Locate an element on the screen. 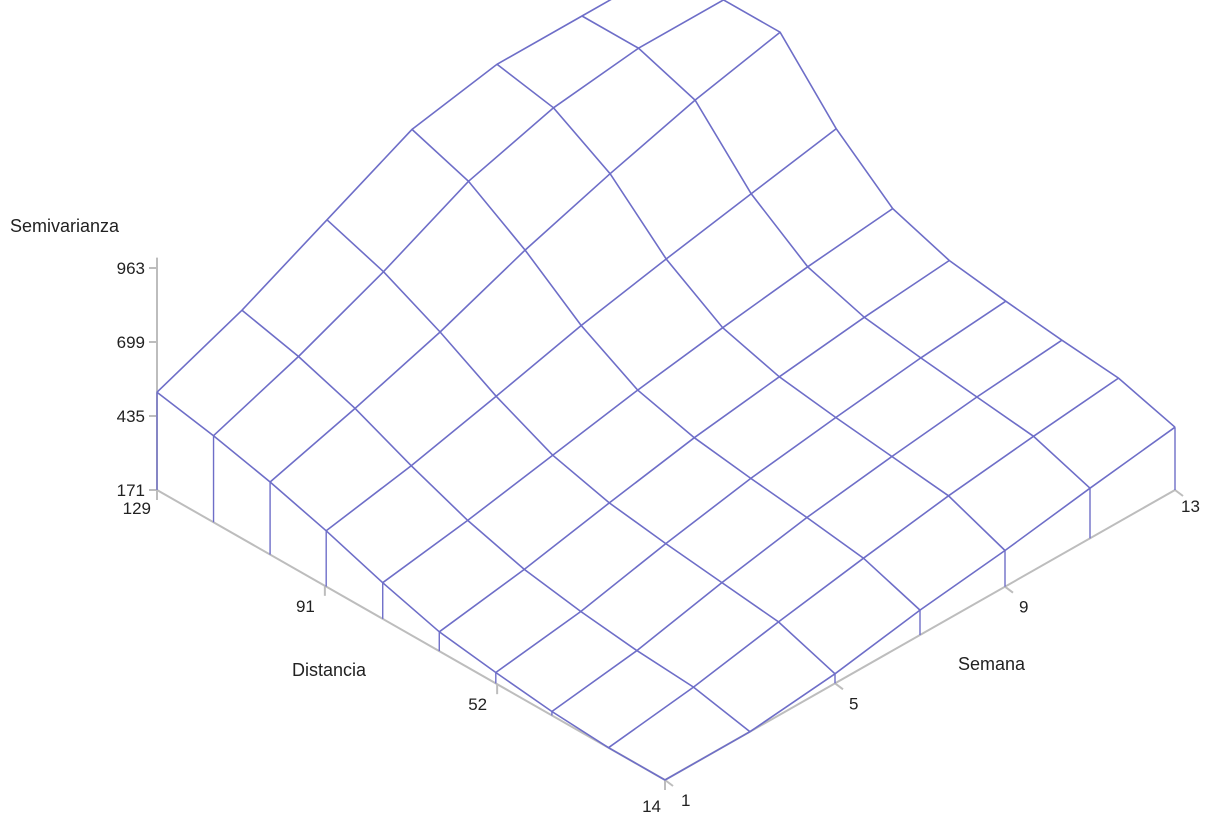 The image size is (1219, 814). x-tick-label: 91 is located at coordinates (305, 606).